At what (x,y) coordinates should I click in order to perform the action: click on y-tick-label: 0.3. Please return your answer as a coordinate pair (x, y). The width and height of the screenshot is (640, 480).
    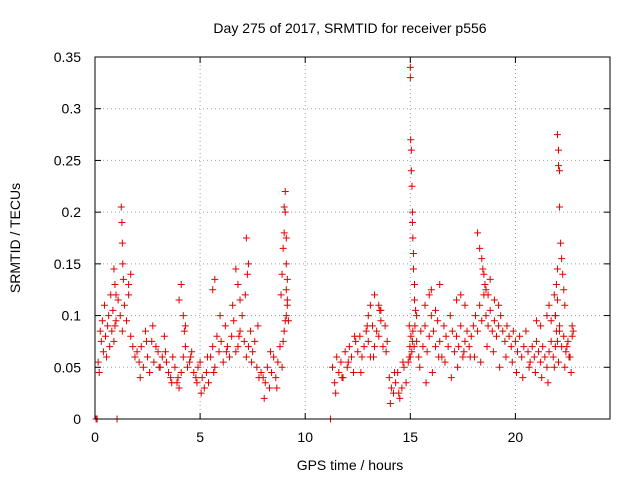
    Looking at the image, I should click on (72, 109).